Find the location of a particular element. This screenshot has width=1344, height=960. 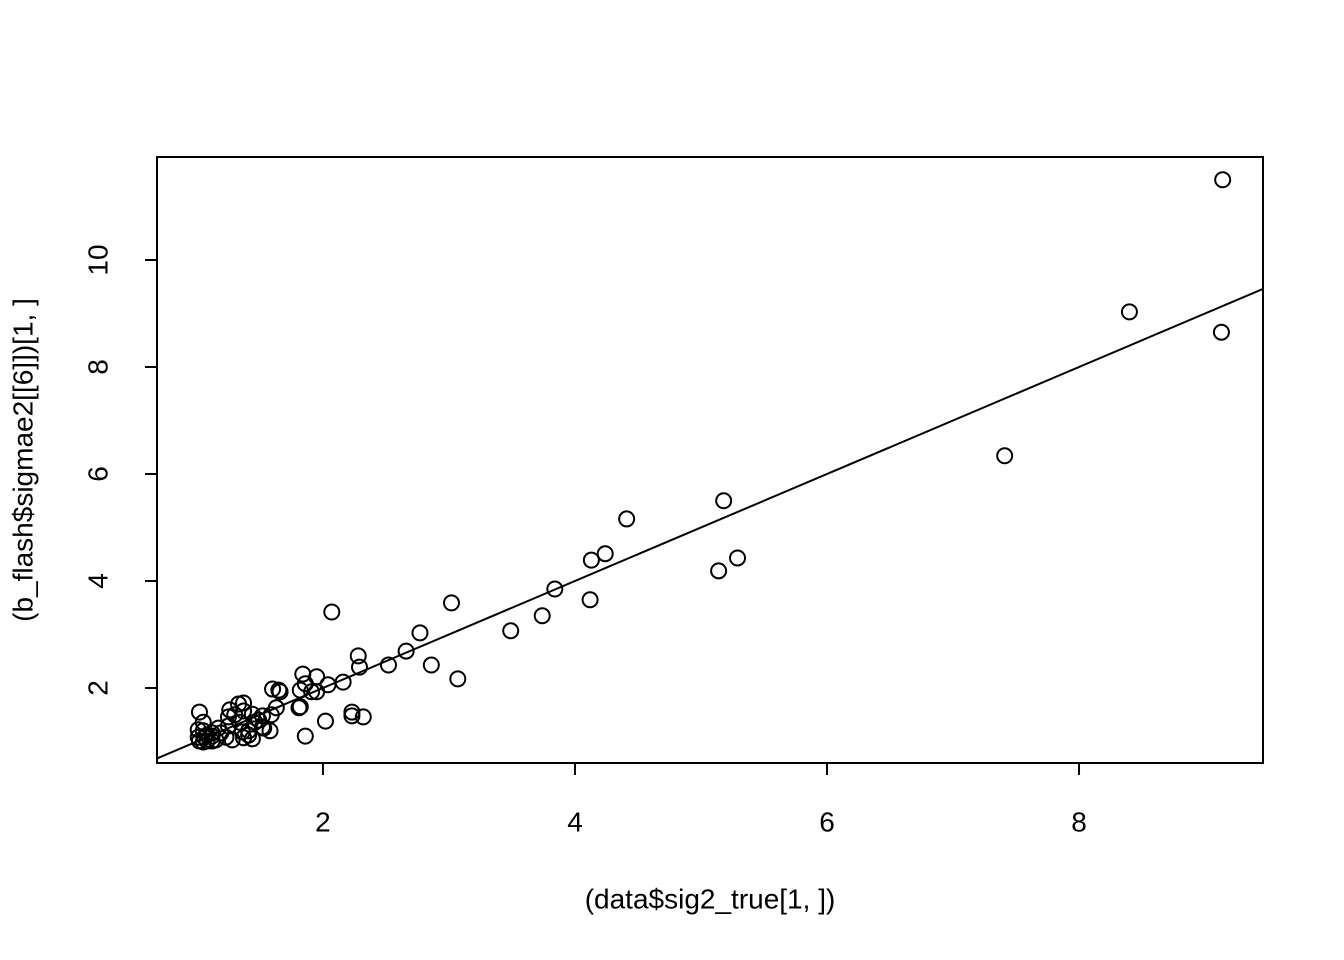

y-tick-label: 8 is located at coordinates (97, 367).